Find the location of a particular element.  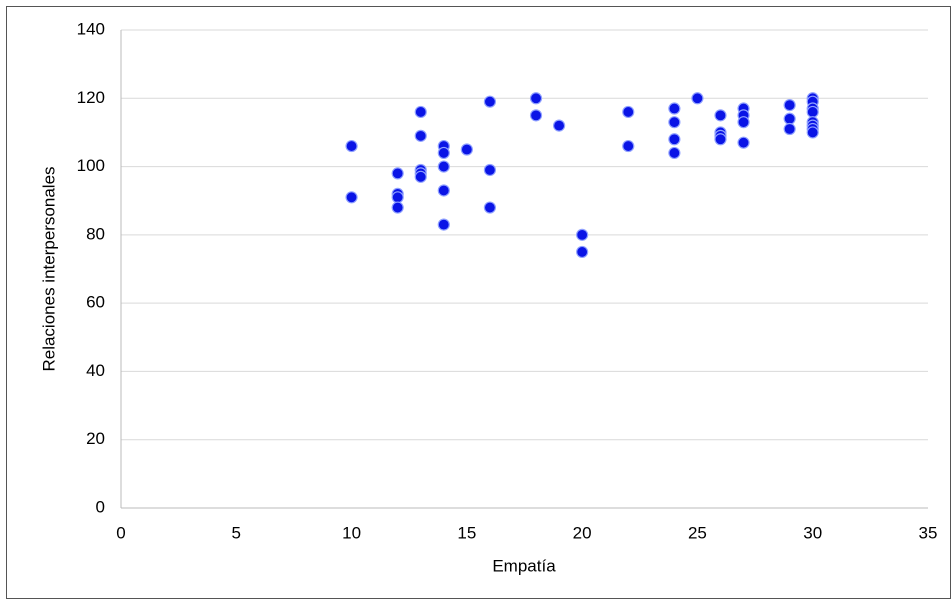

y-axis-label: Relaciones interpersonales is located at coordinates (48, 268).